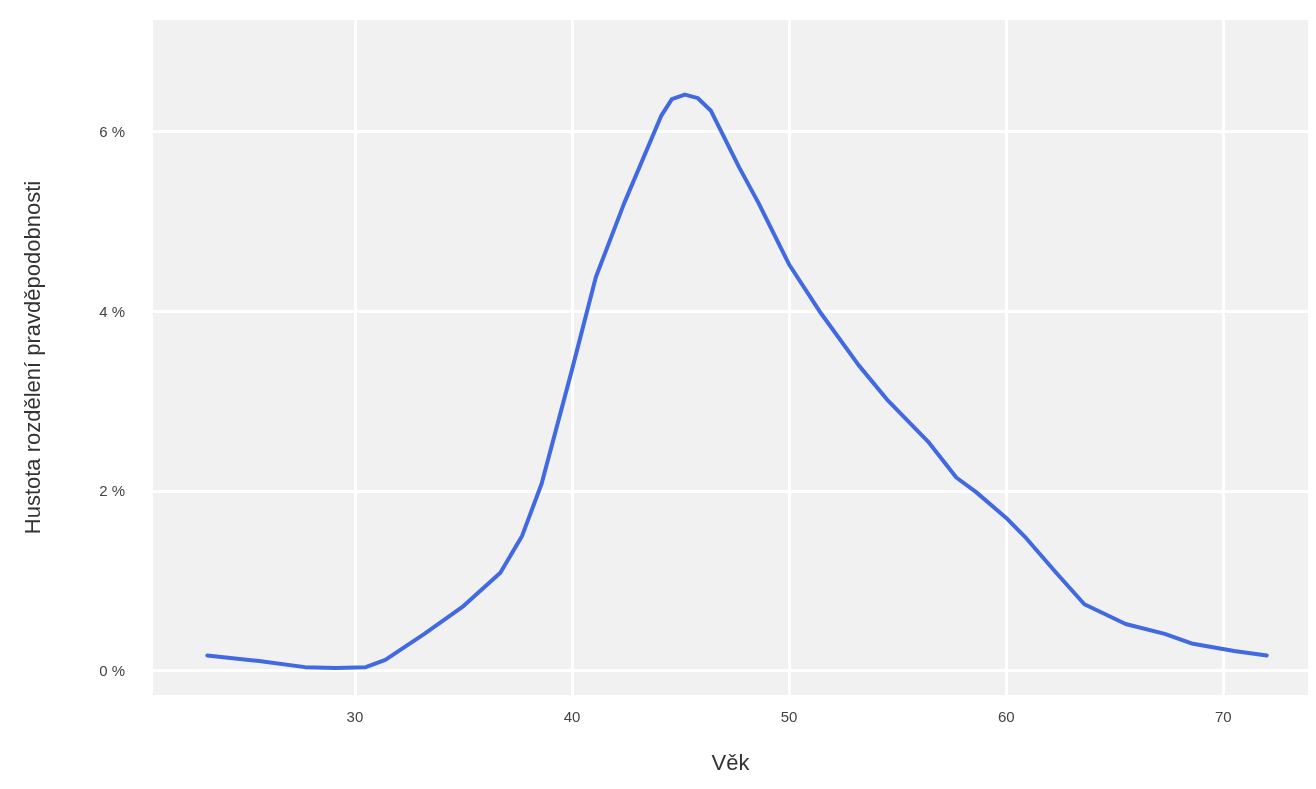 Image resolution: width=1316 pixels, height=789 pixels. Describe the element at coordinates (112, 491) in the screenshot. I see `y-tick-label: 2 %` at that location.